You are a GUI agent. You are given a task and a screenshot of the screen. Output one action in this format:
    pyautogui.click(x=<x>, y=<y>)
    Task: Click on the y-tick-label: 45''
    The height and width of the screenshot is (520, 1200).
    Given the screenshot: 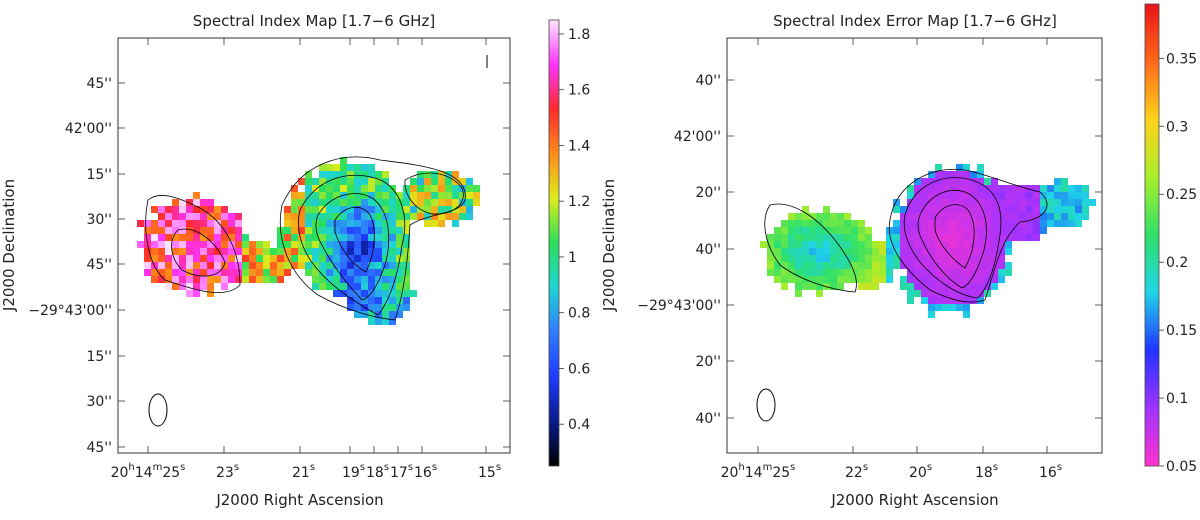 What is the action you would take?
    pyautogui.click(x=99, y=265)
    